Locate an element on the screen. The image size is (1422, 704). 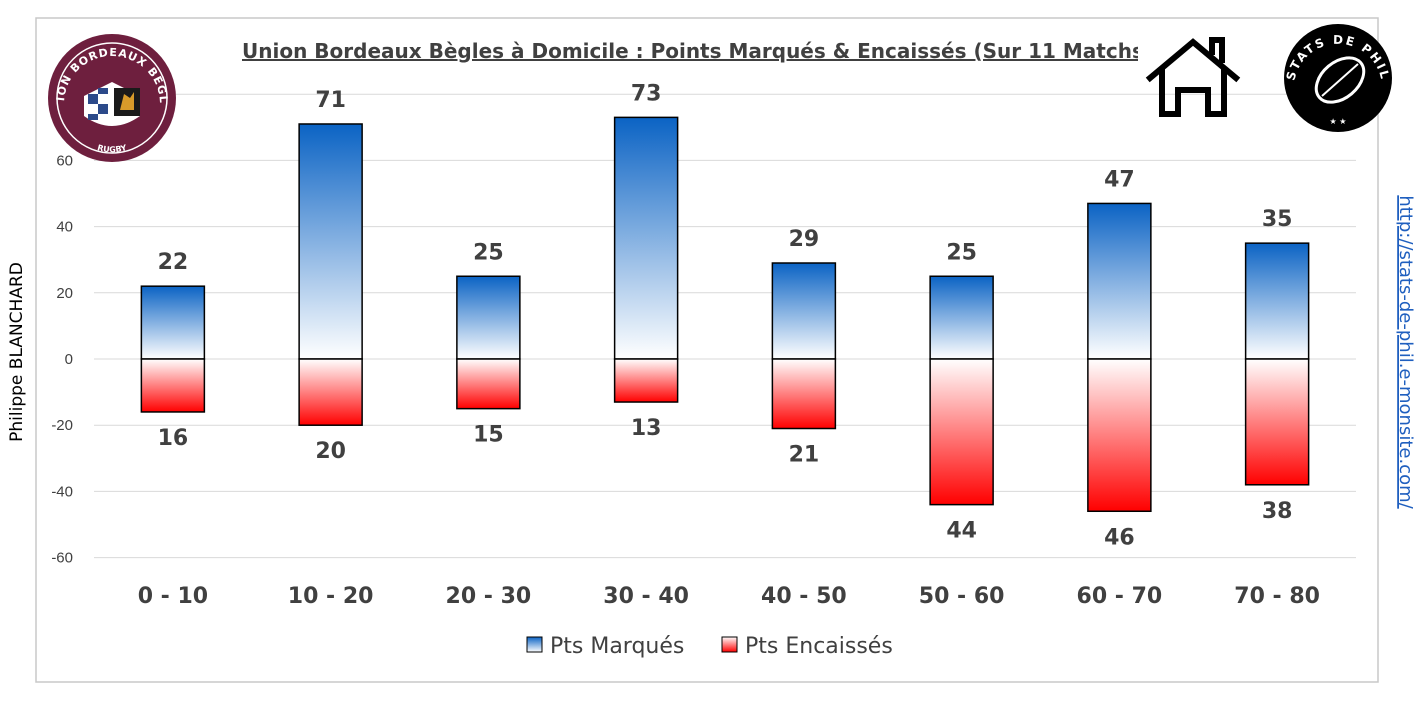
legend-item-scored: Pts Marqués is located at coordinates (605, 646).